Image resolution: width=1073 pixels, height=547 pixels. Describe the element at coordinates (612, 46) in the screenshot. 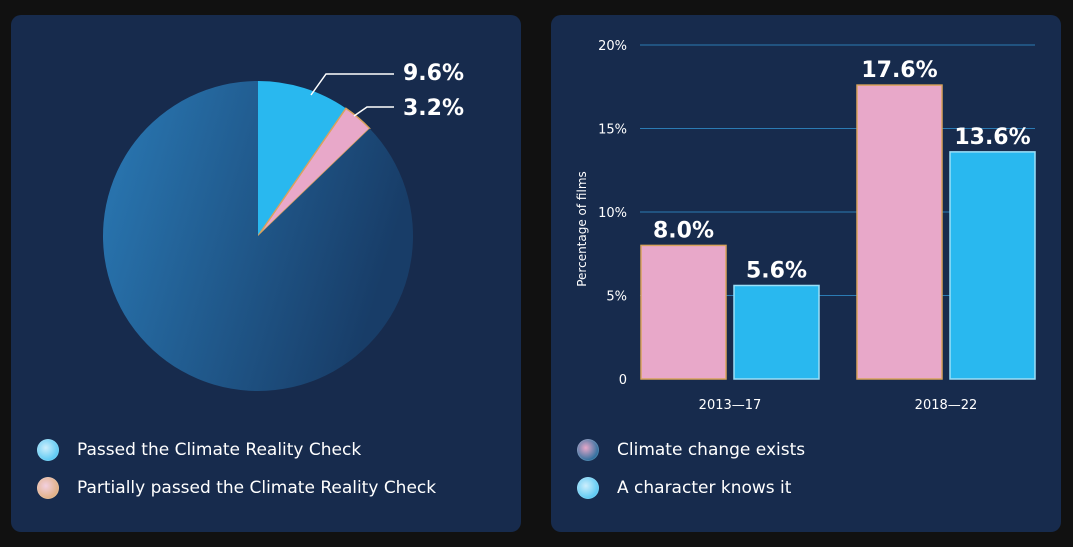

I see `y-tick-label: 20%` at that location.